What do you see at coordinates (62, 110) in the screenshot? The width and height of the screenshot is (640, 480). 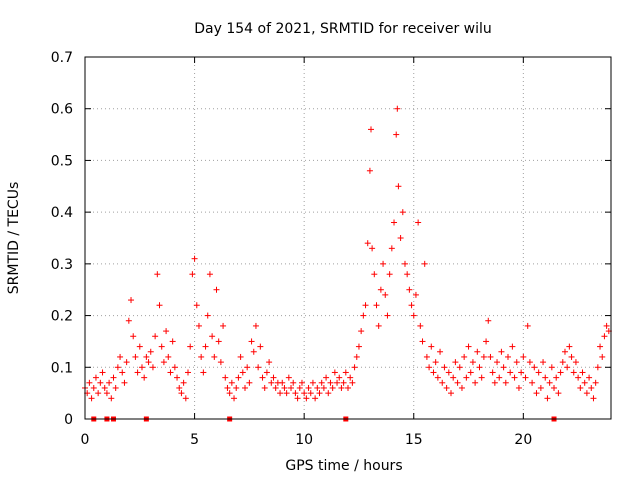 I see `y-tick-label: 0.6` at bounding box center [62, 110].